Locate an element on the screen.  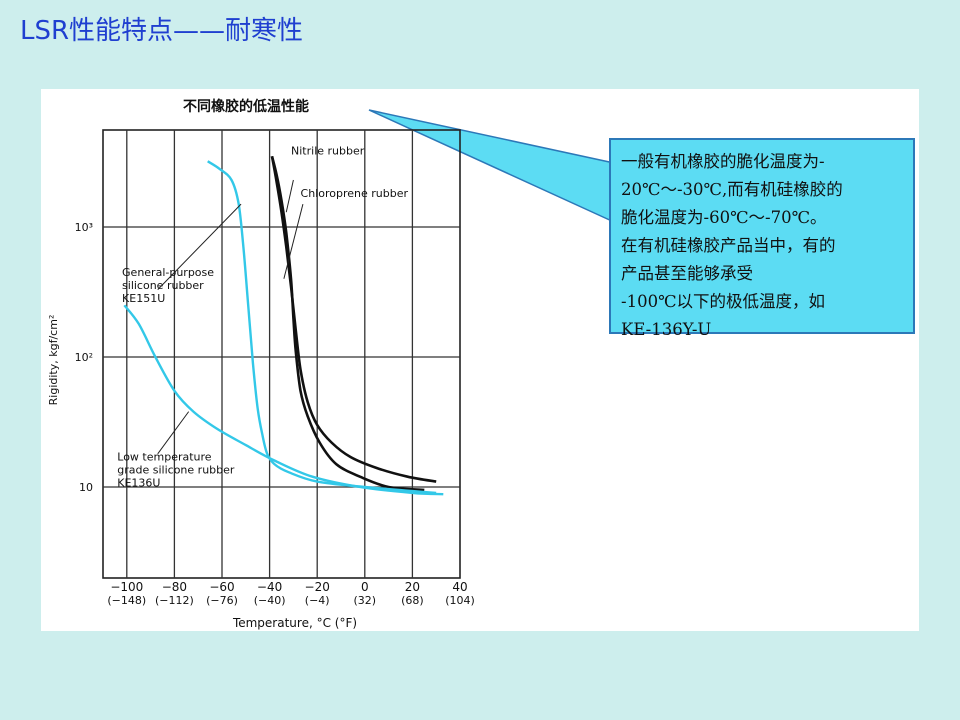
x-tick-sublabel: (−40) is located at coordinates (270, 600).